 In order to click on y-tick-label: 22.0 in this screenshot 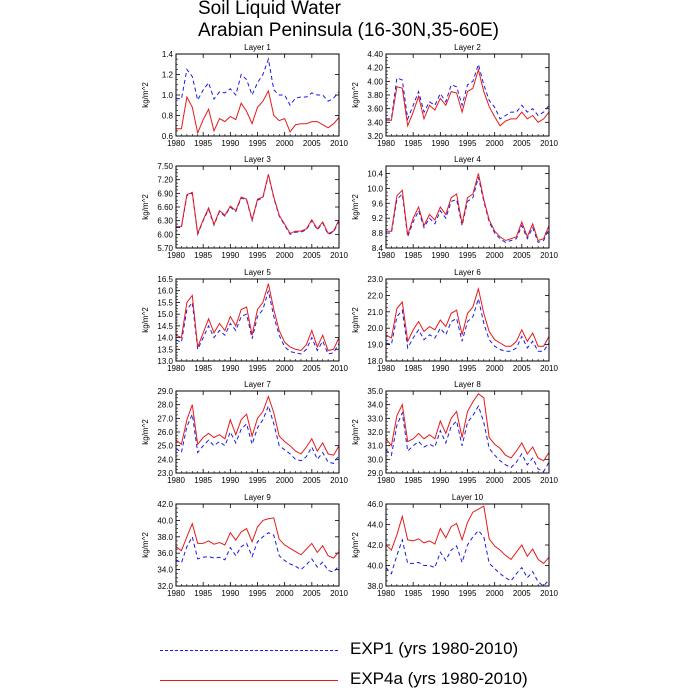, I will do `click(375, 295)`.